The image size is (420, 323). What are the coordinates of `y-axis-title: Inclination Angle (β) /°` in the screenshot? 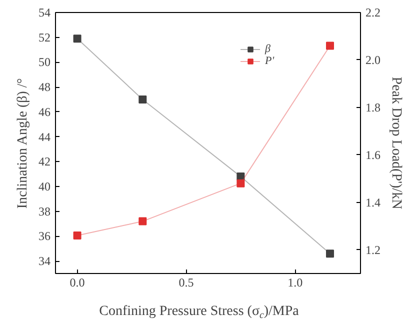 It's located at (23, 143).